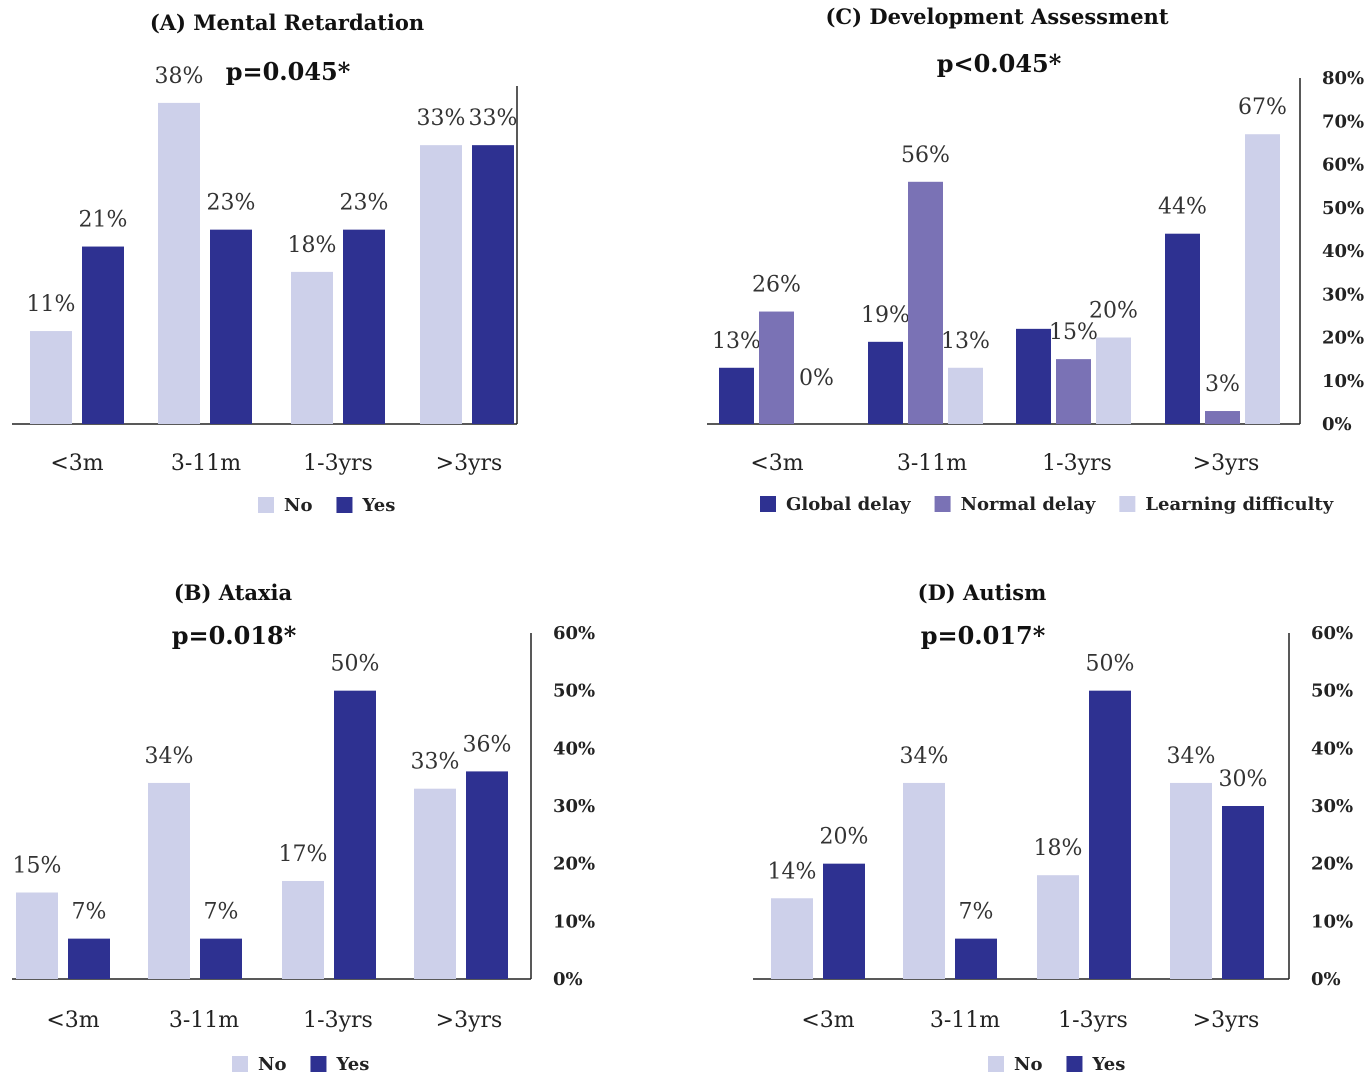 This screenshot has height=1078, width=1369. Describe the element at coordinates (1073, 332) in the screenshot. I see `data-label: 15%` at that location.